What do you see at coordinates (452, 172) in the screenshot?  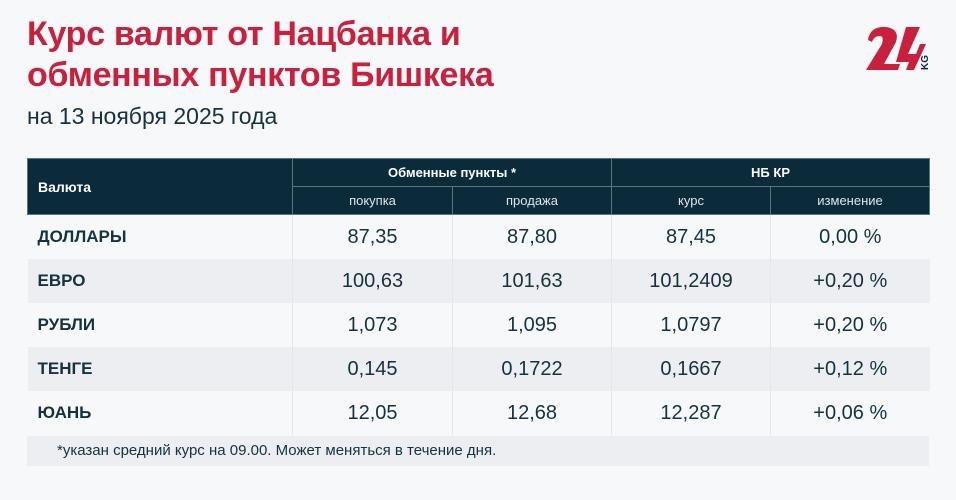 I see `group-header-exchange: Обменные пункты *` at bounding box center [452, 172].